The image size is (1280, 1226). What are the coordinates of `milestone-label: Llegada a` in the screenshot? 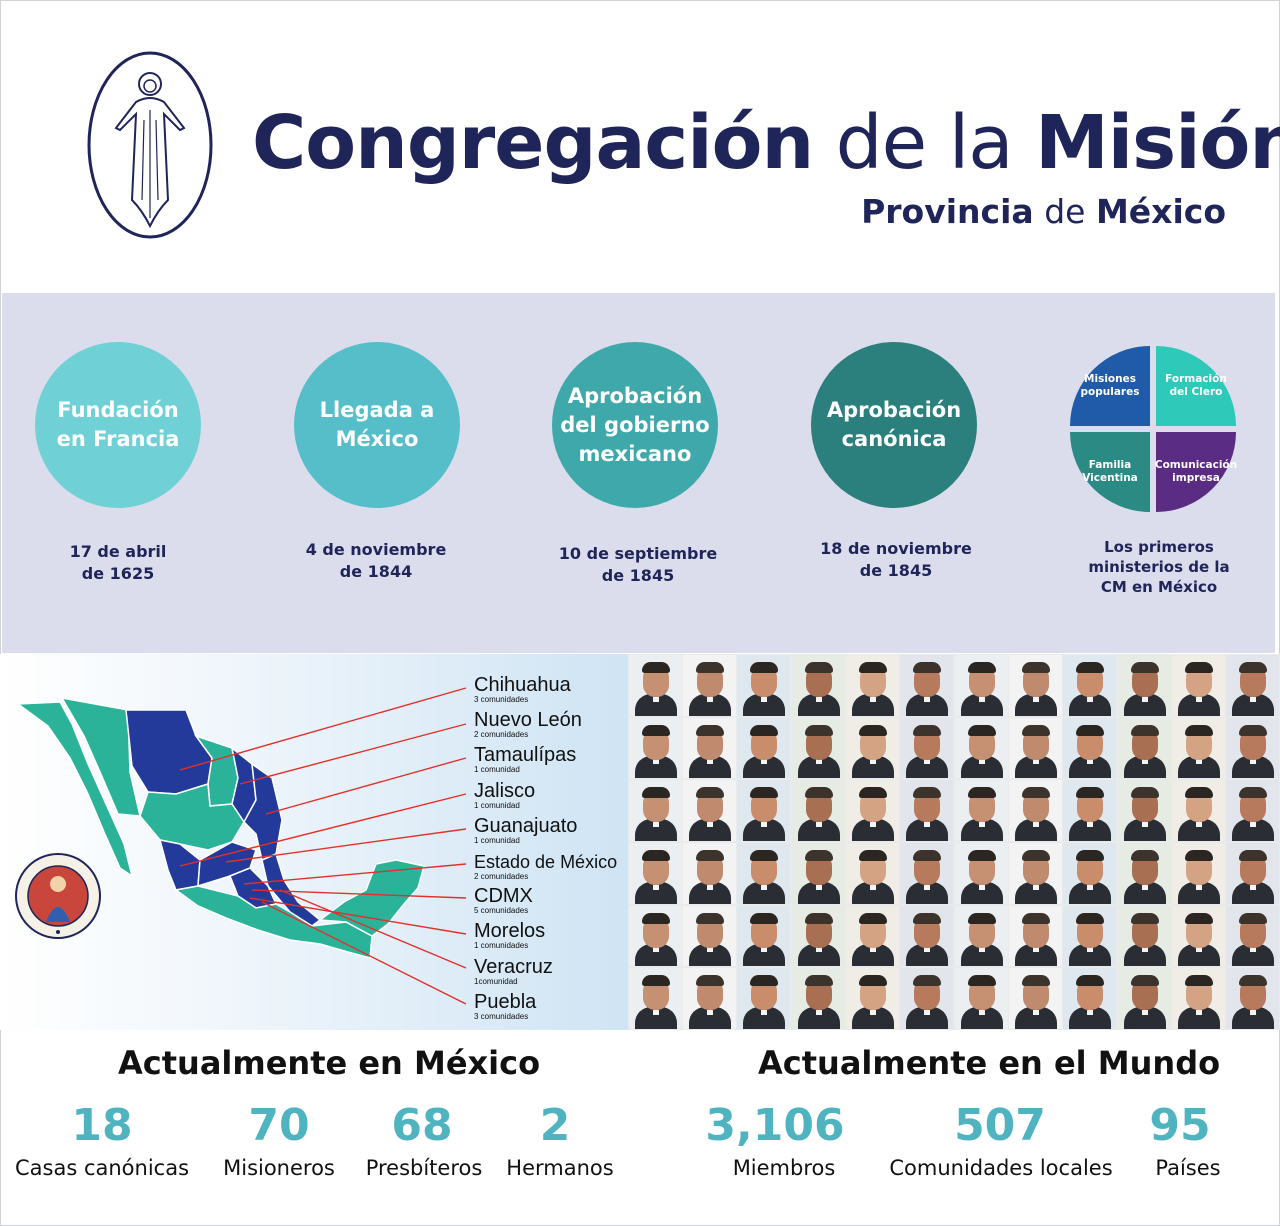 It's located at (377, 410).